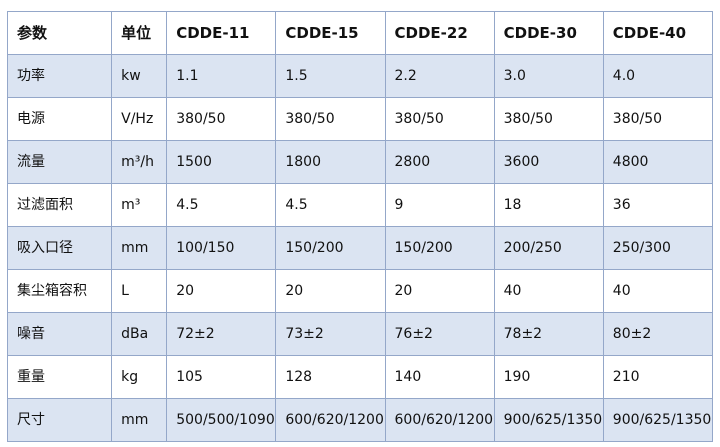  I want to click on value-cell: 1500, so click(221, 162).